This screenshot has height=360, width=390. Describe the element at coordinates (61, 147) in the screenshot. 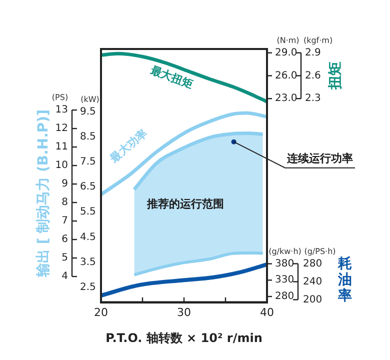

I see `y2-tick-label: 11` at that location.